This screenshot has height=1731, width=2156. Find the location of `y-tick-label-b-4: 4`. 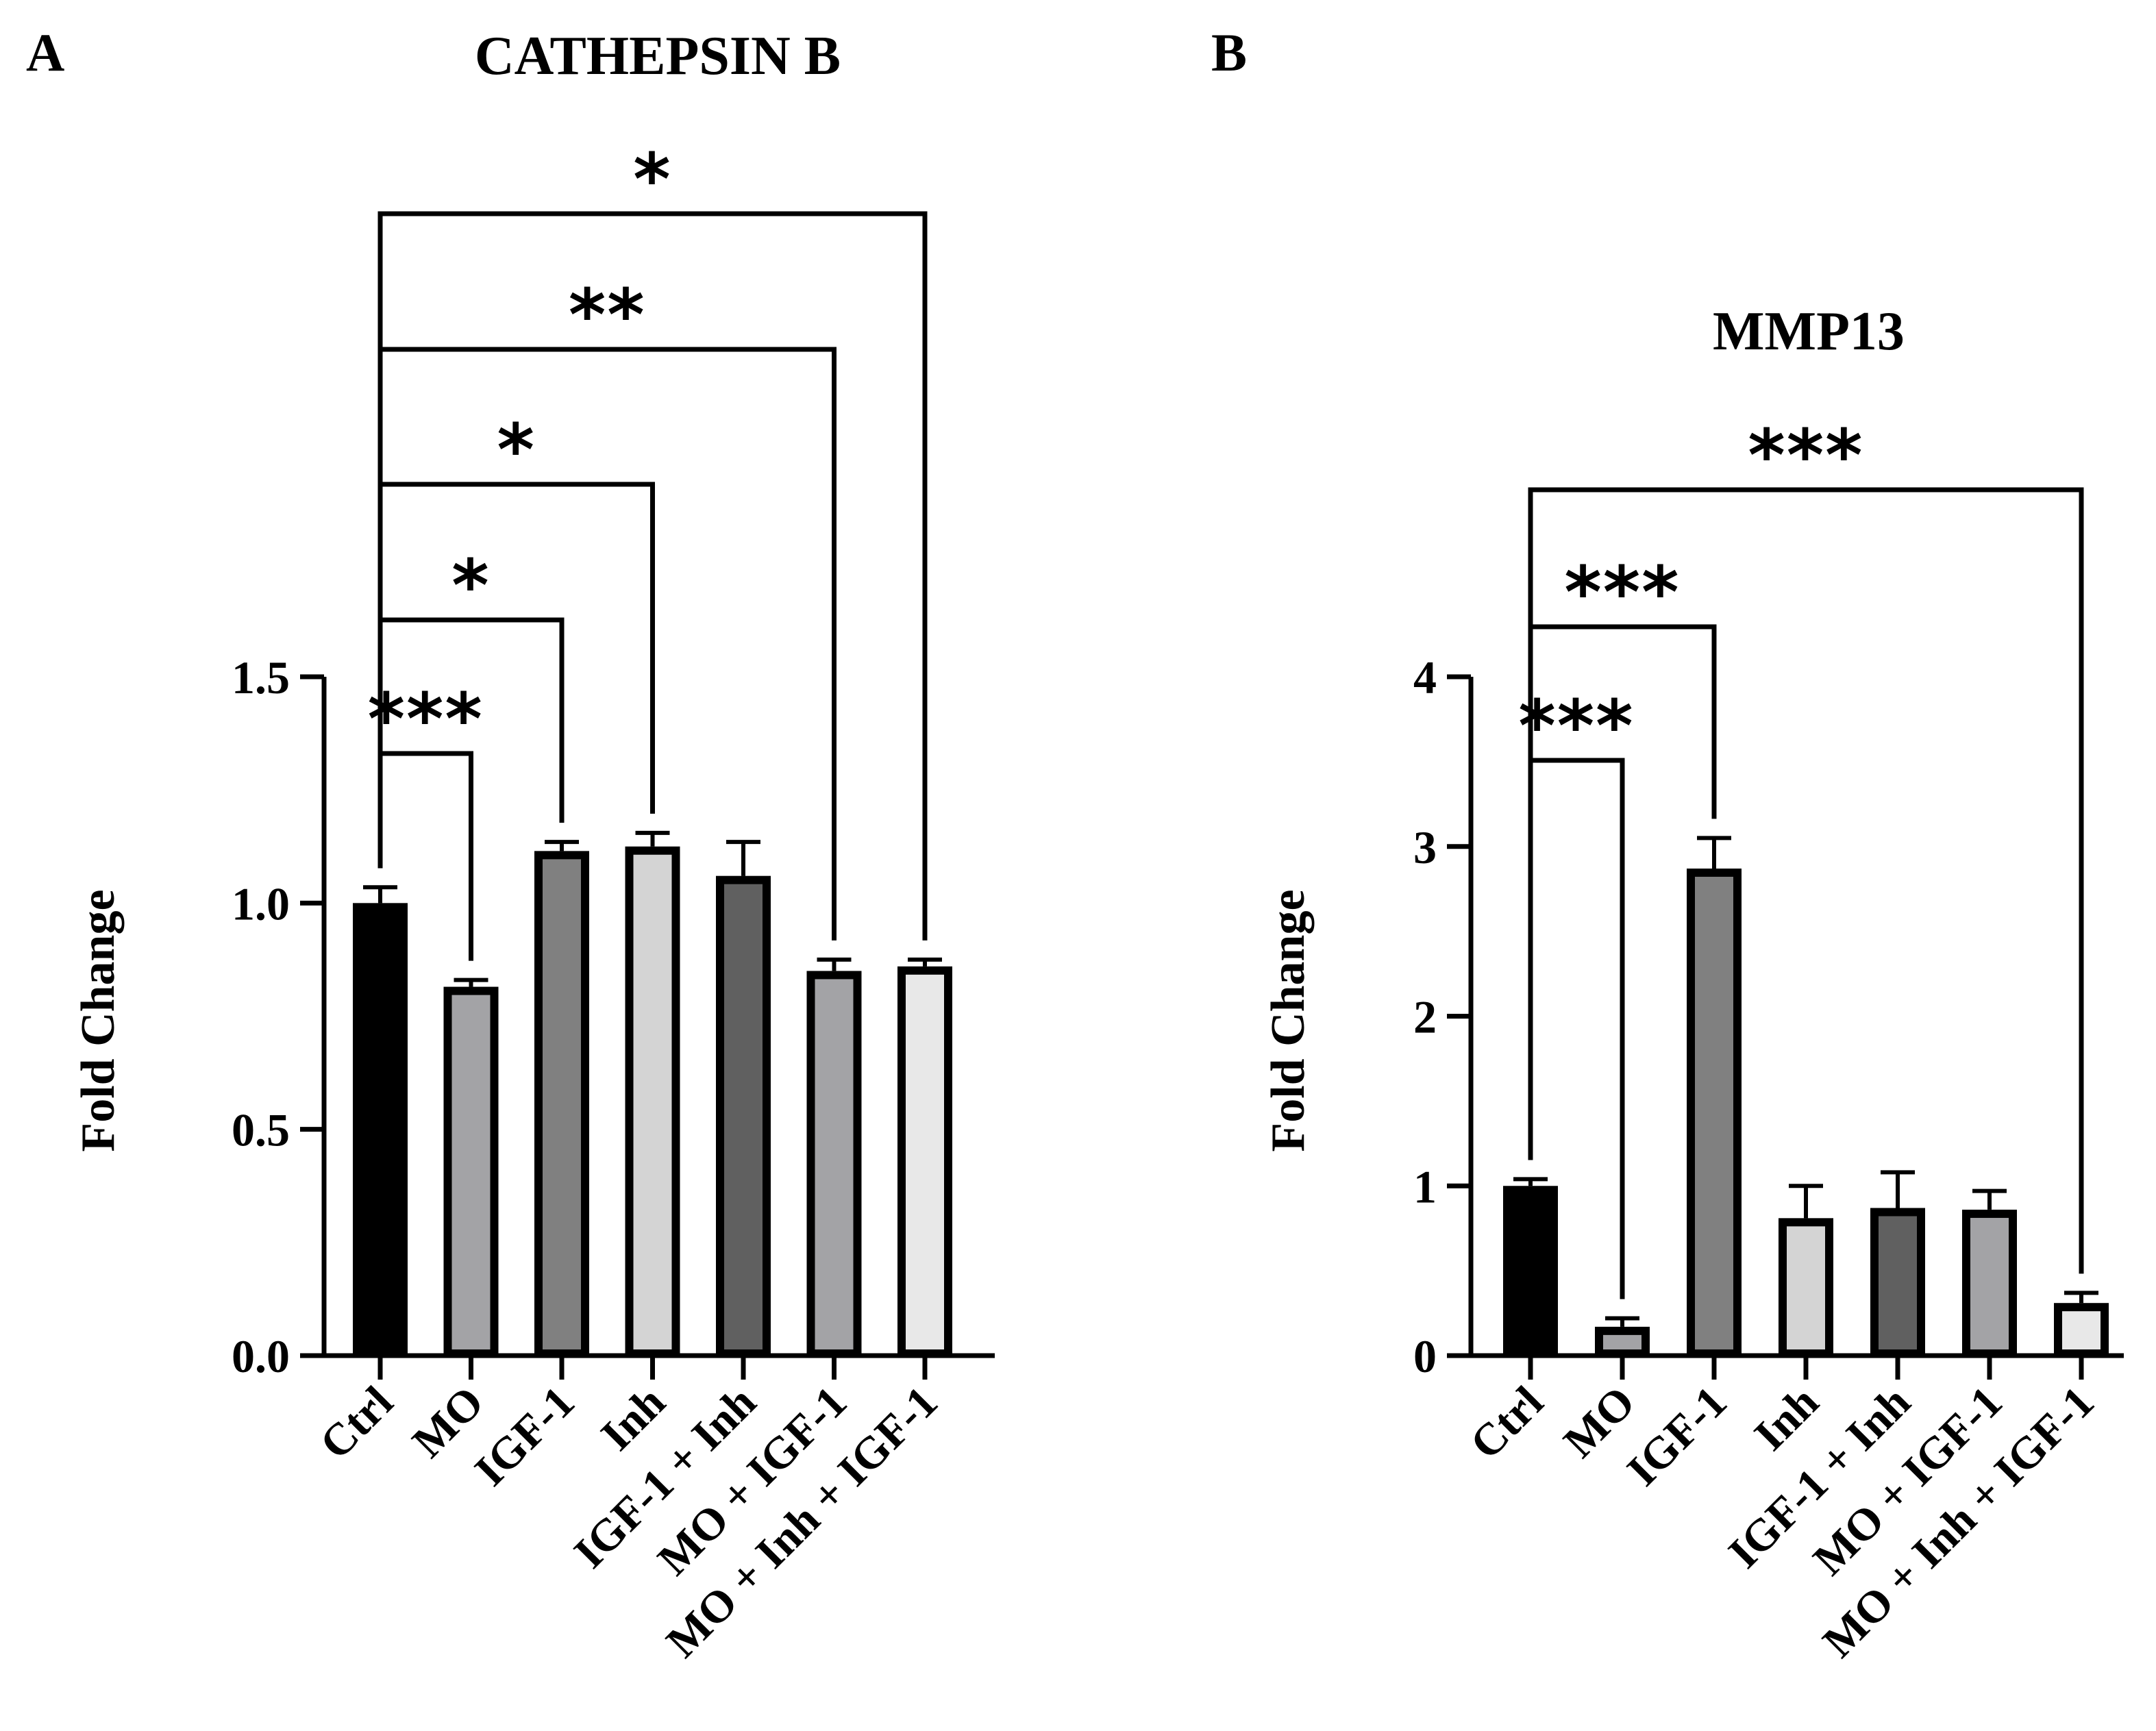

y-tick-label-b-4: 4 is located at coordinates (1425, 677).